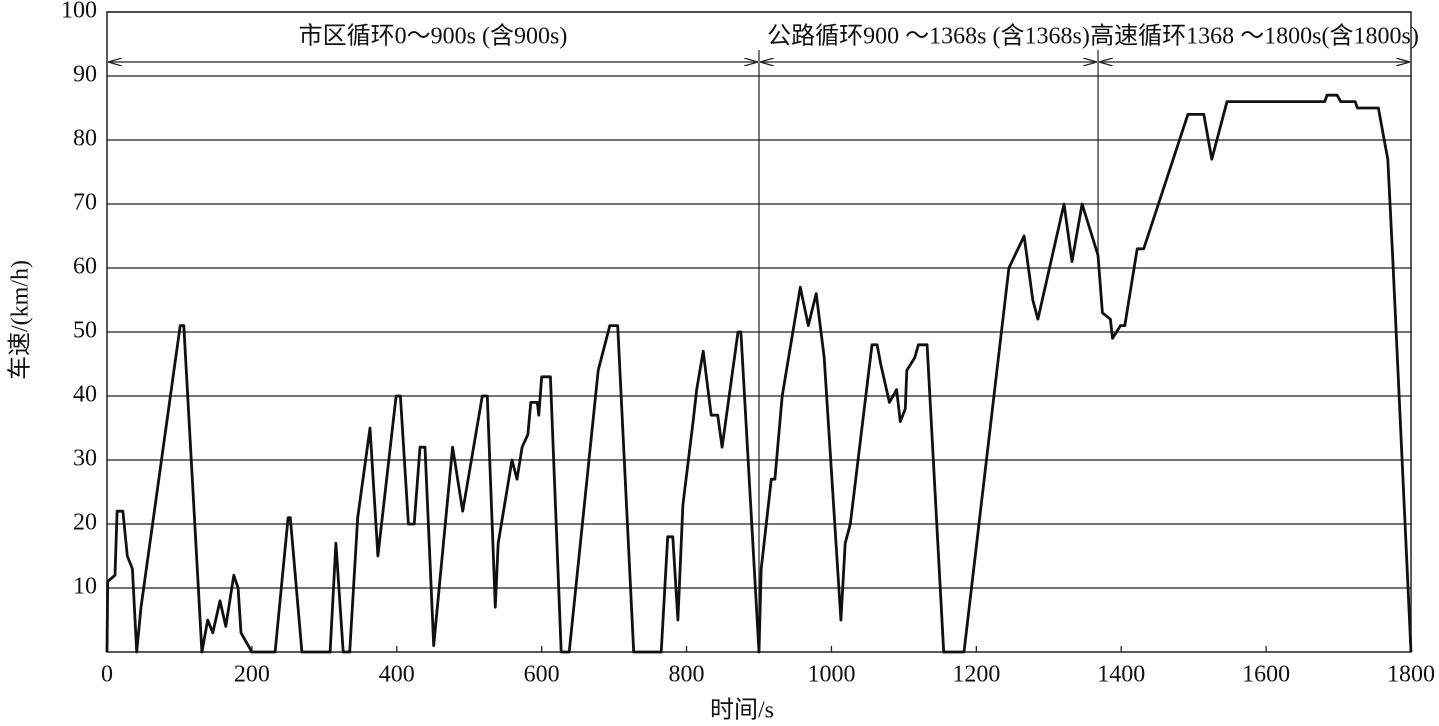 Image resolution: width=1439 pixels, height=726 pixels. I want to click on x-tick-label: 600, so click(542, 675).